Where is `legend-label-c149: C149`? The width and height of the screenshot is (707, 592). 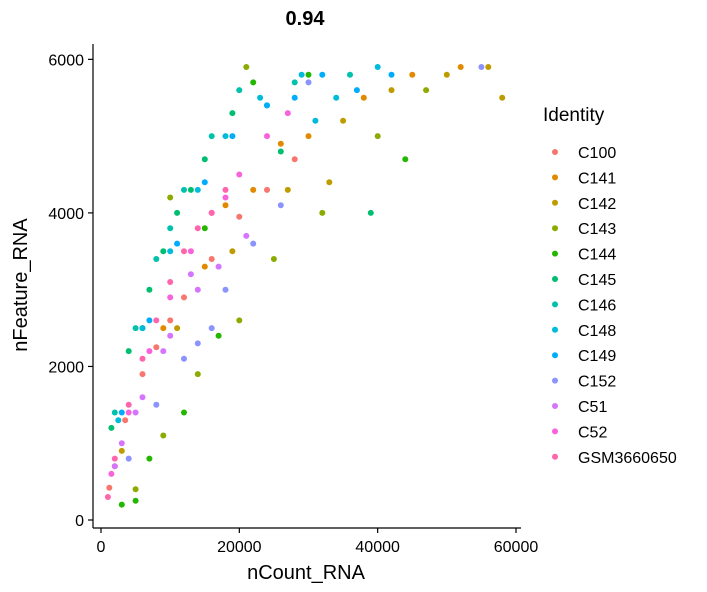 legend-label-c149: C149 is located at coordinates (597, 356).